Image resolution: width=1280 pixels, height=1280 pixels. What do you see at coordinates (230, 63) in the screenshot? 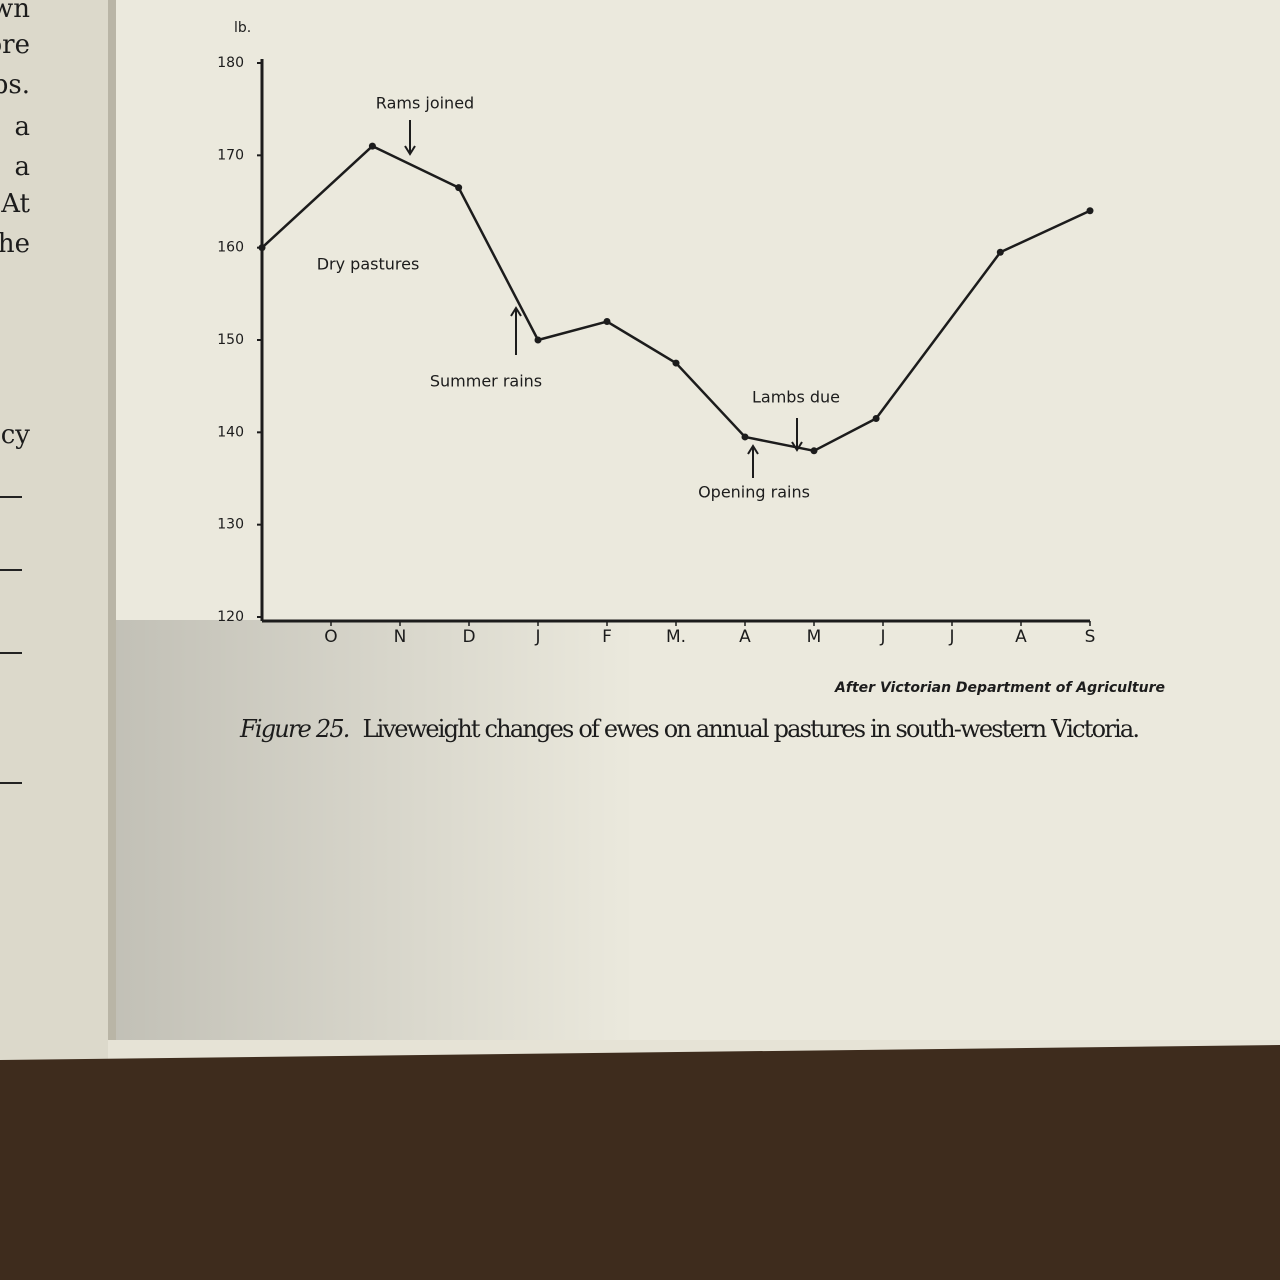
I see `y-tick-label: 180` at bounding box center [230, 63].